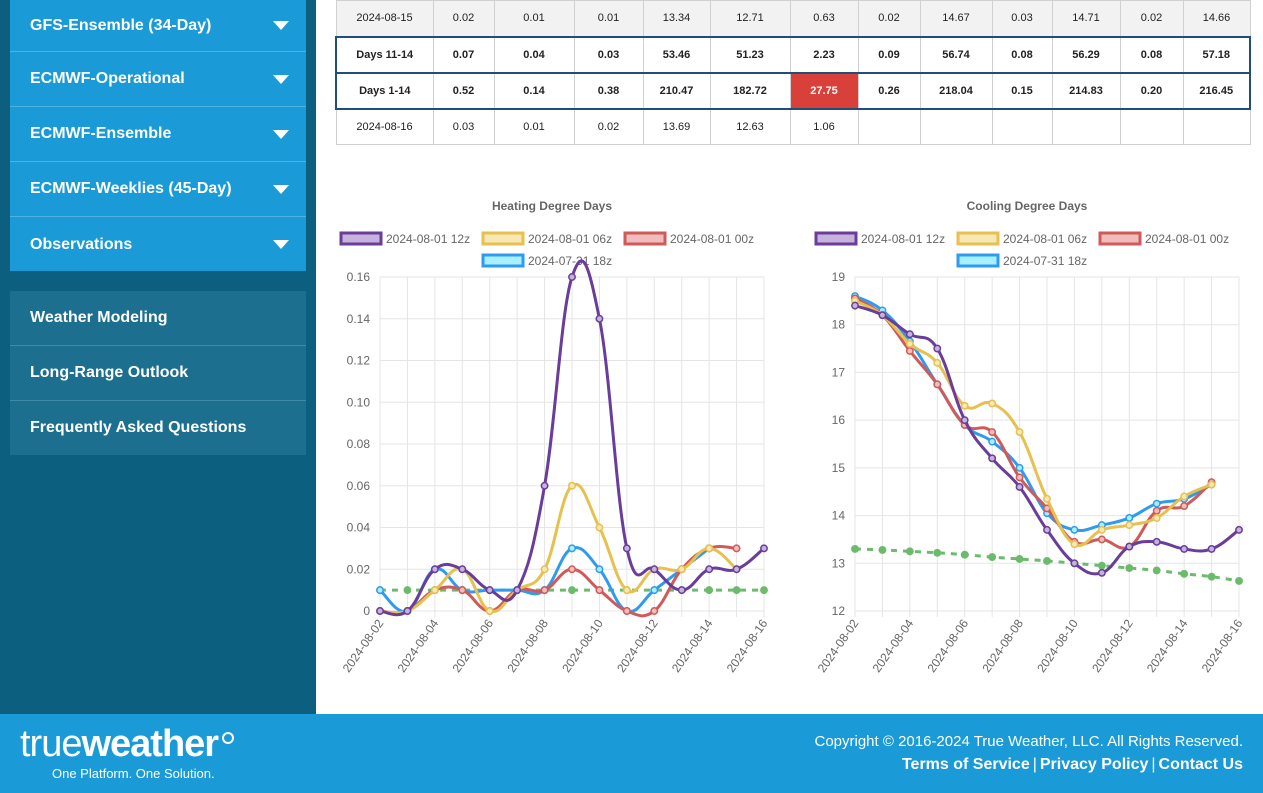 The height and width of the screenshot is (793, 1263). Describe the element at coordinates (889, 54) in the screenshot. I see `table-cell: 0.09` at that location.